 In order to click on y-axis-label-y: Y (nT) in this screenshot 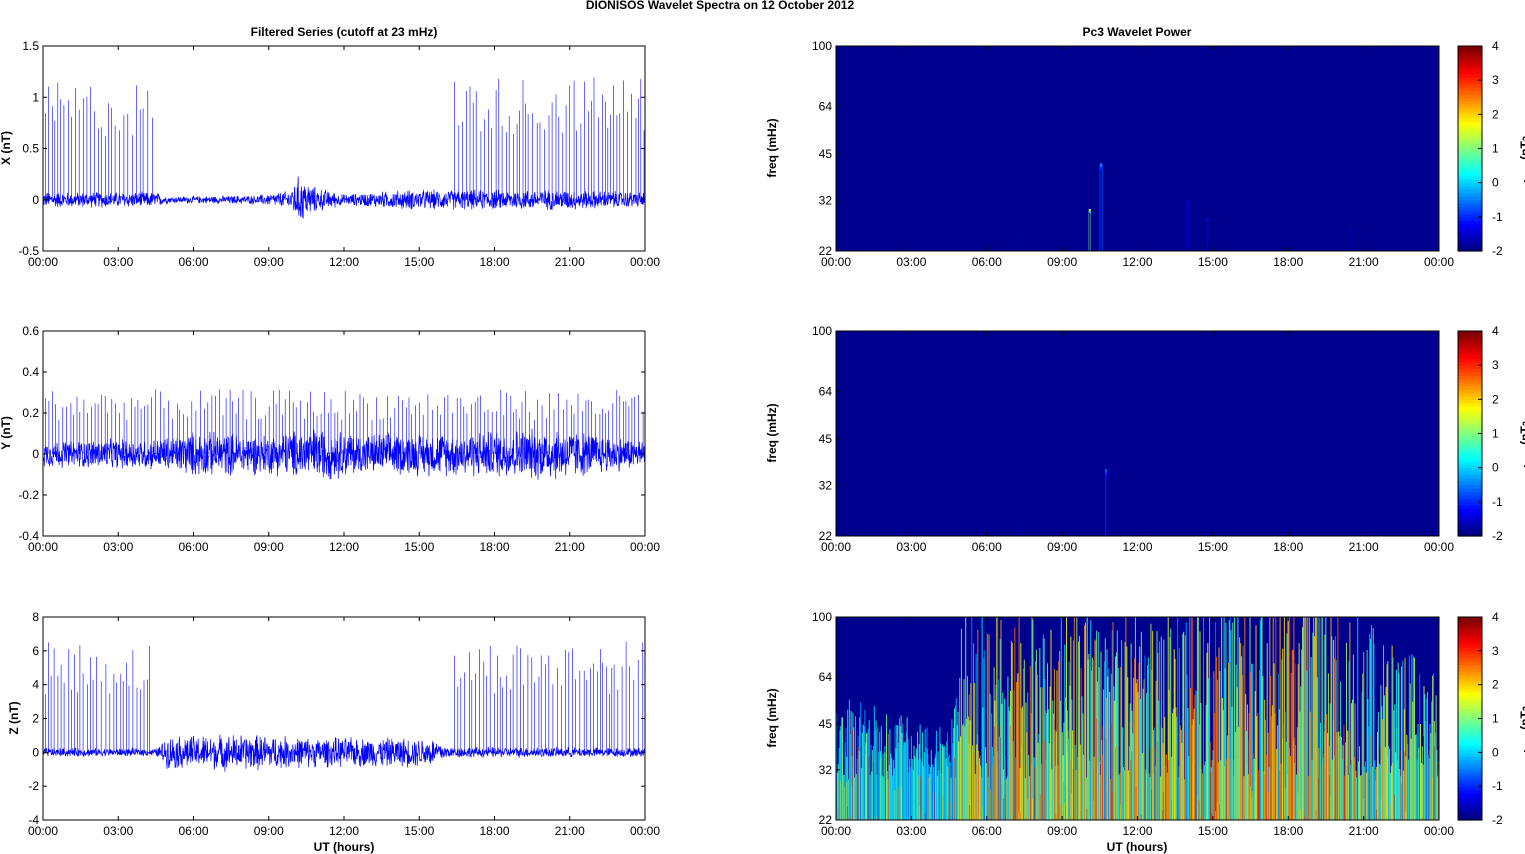, I will do `click(6, 433)`.